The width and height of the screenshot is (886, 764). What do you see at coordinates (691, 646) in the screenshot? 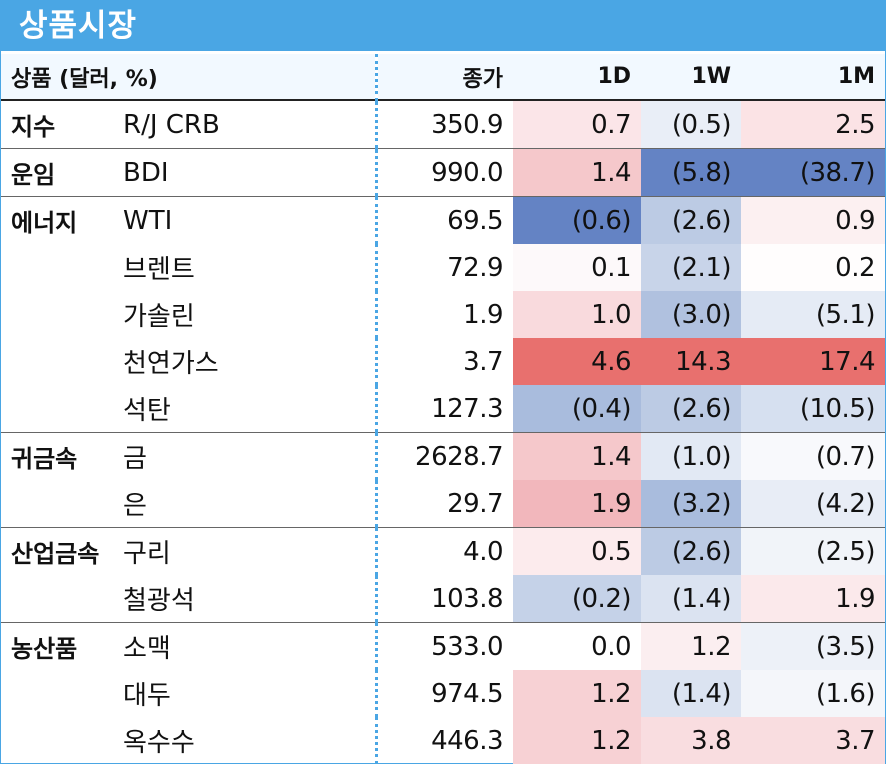
I see `change-1w-cell: 1.2` at bounding box center [691, 646].